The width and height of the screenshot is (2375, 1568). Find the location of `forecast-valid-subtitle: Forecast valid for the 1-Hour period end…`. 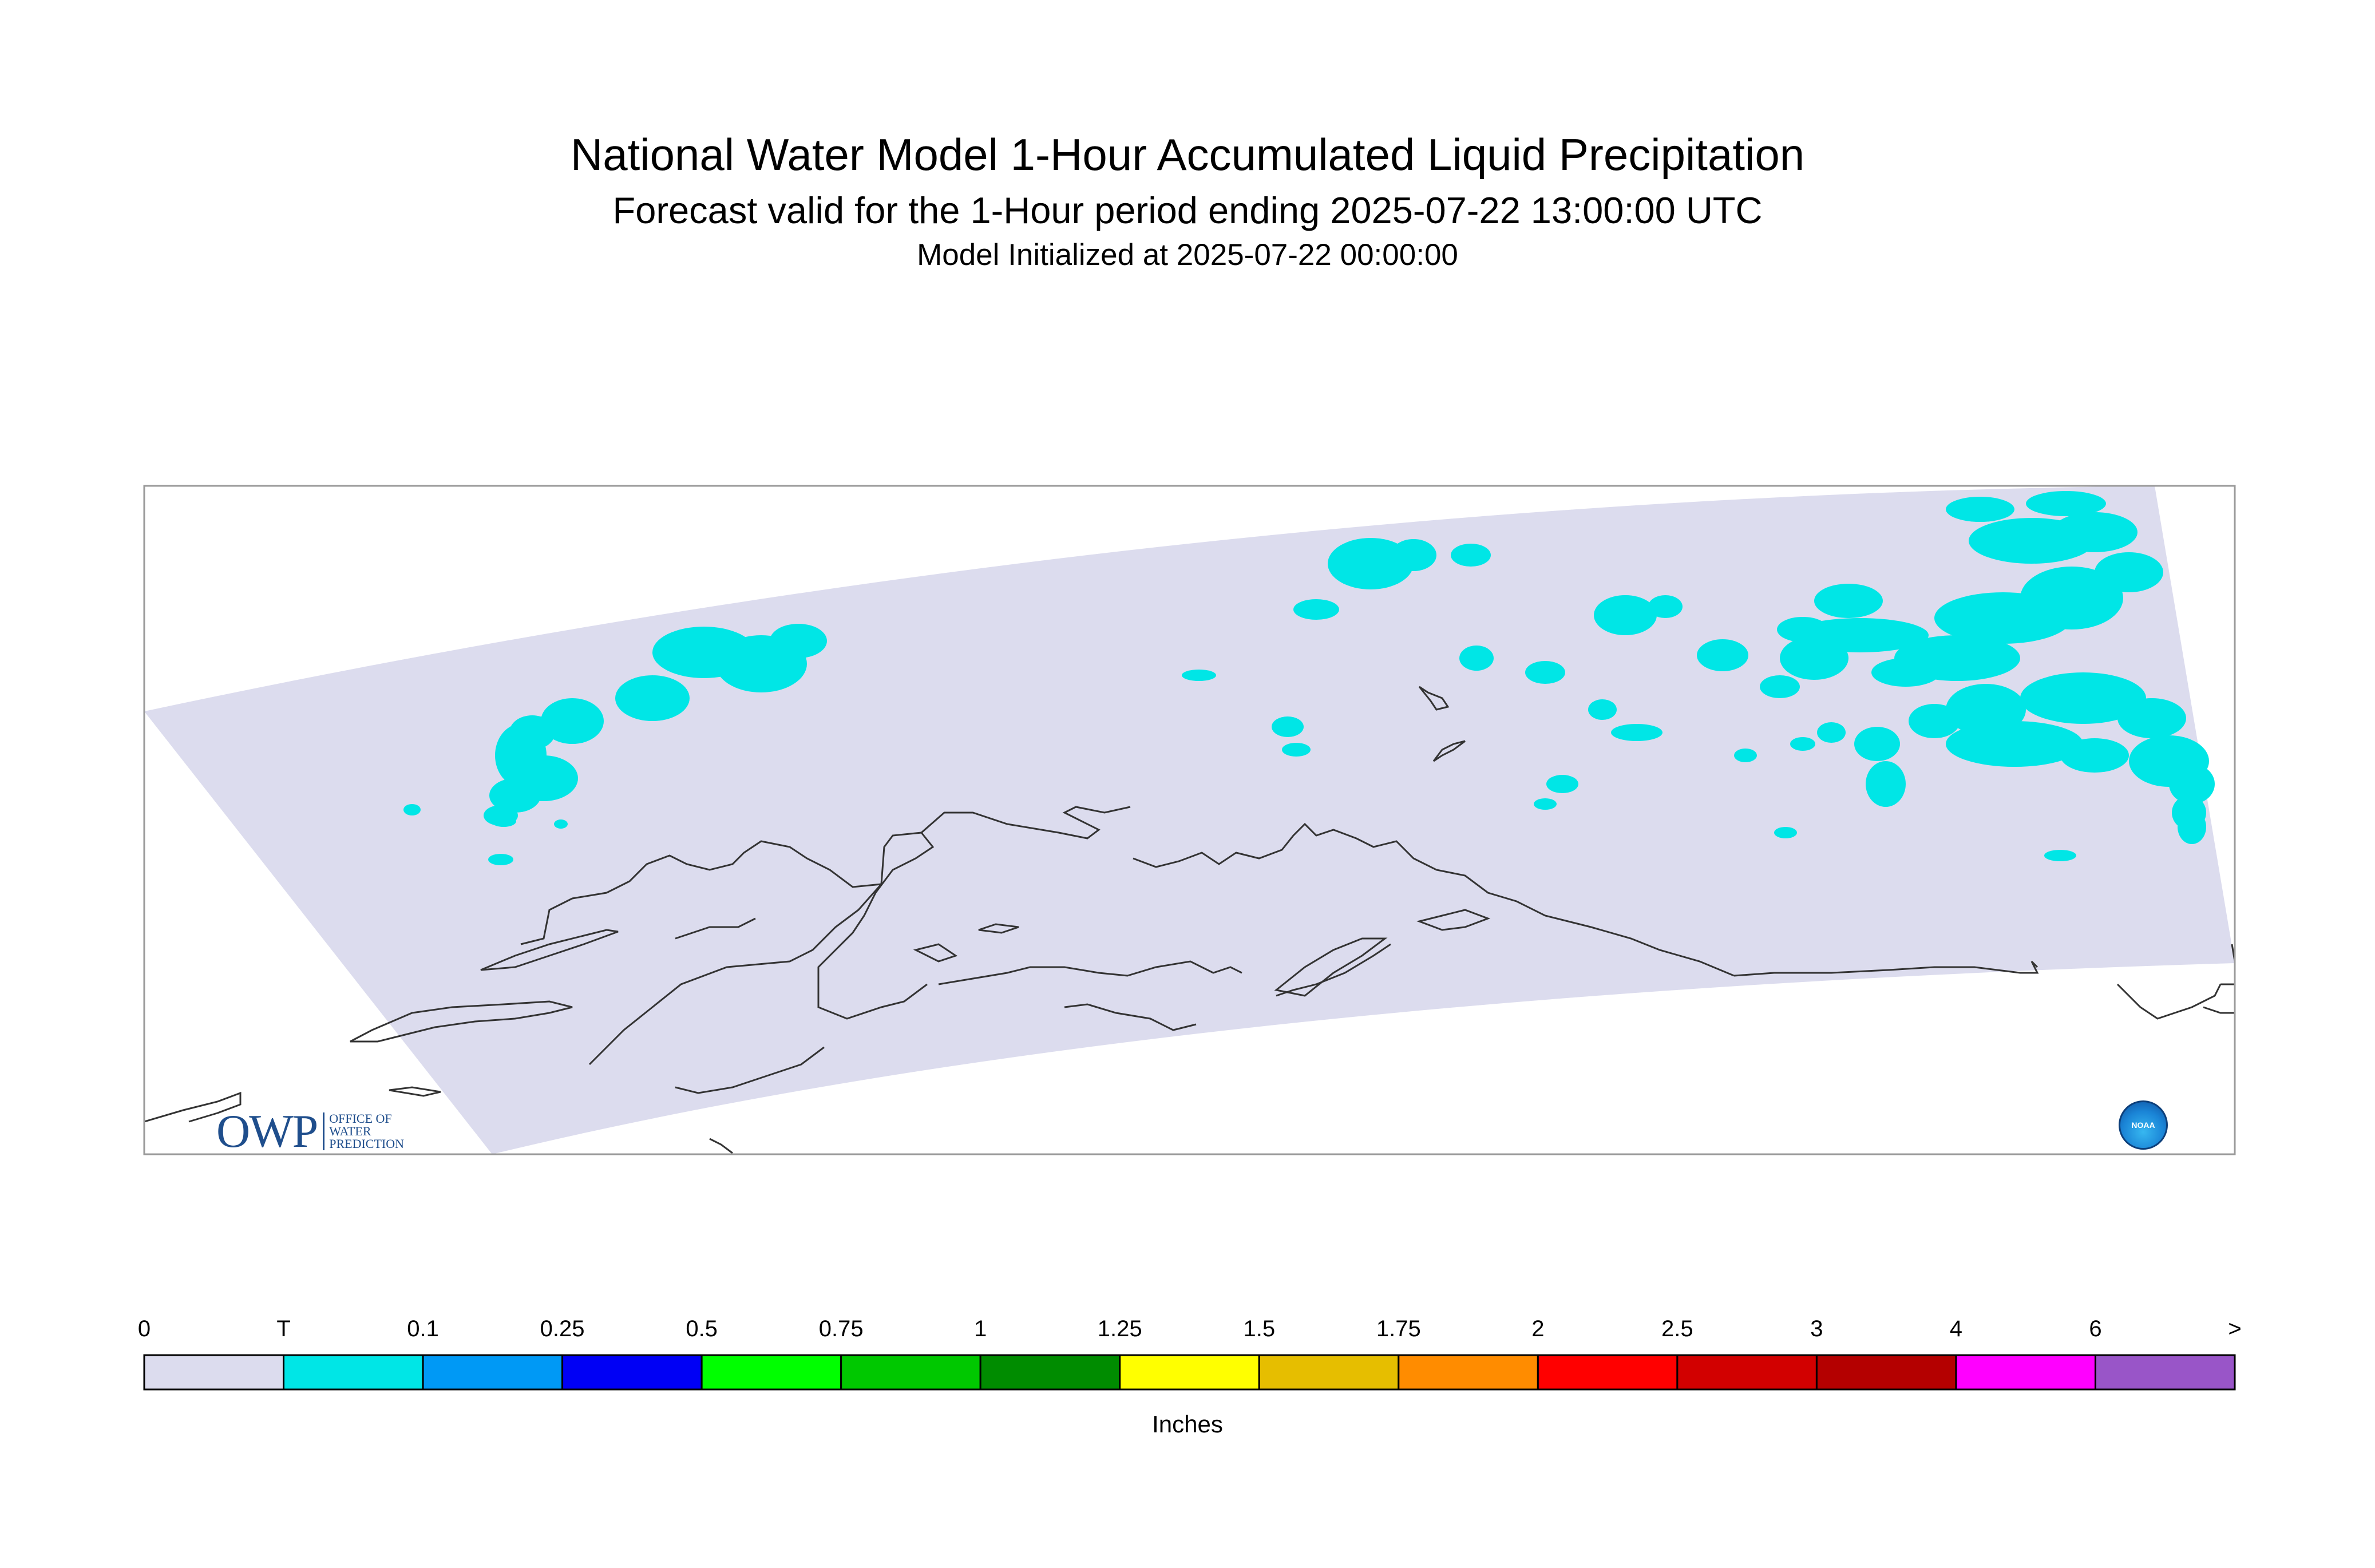

forecast-valid-subtitle: Forecast valid for the 1-Hour period end… is located at coordinates (1187, 210).